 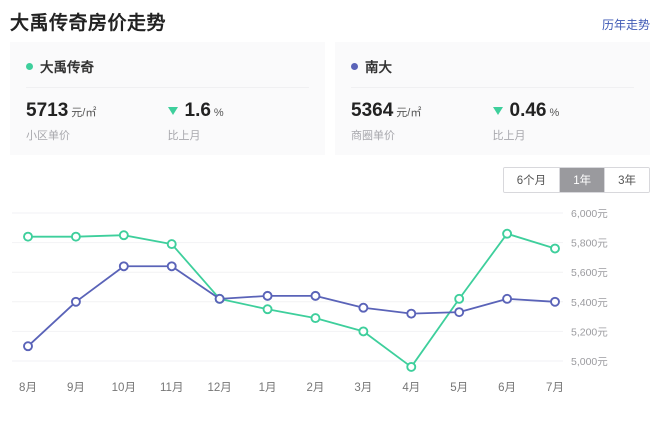 I want to click on x-axis-tick-label: 1月, so click(x=268, y=388).